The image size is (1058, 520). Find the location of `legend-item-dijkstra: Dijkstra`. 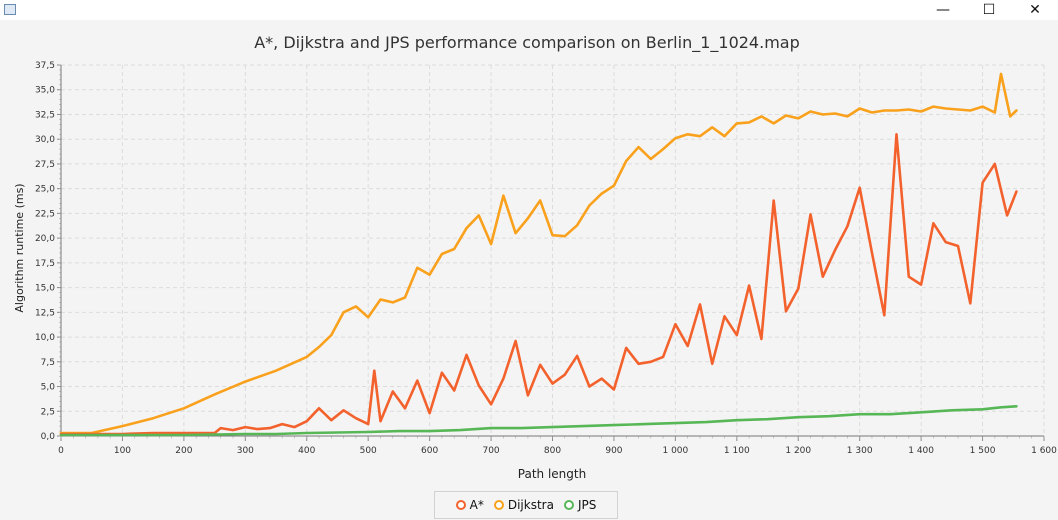

legend-item-dijkstra: Dijkstra is located at coordinates (523, 505).